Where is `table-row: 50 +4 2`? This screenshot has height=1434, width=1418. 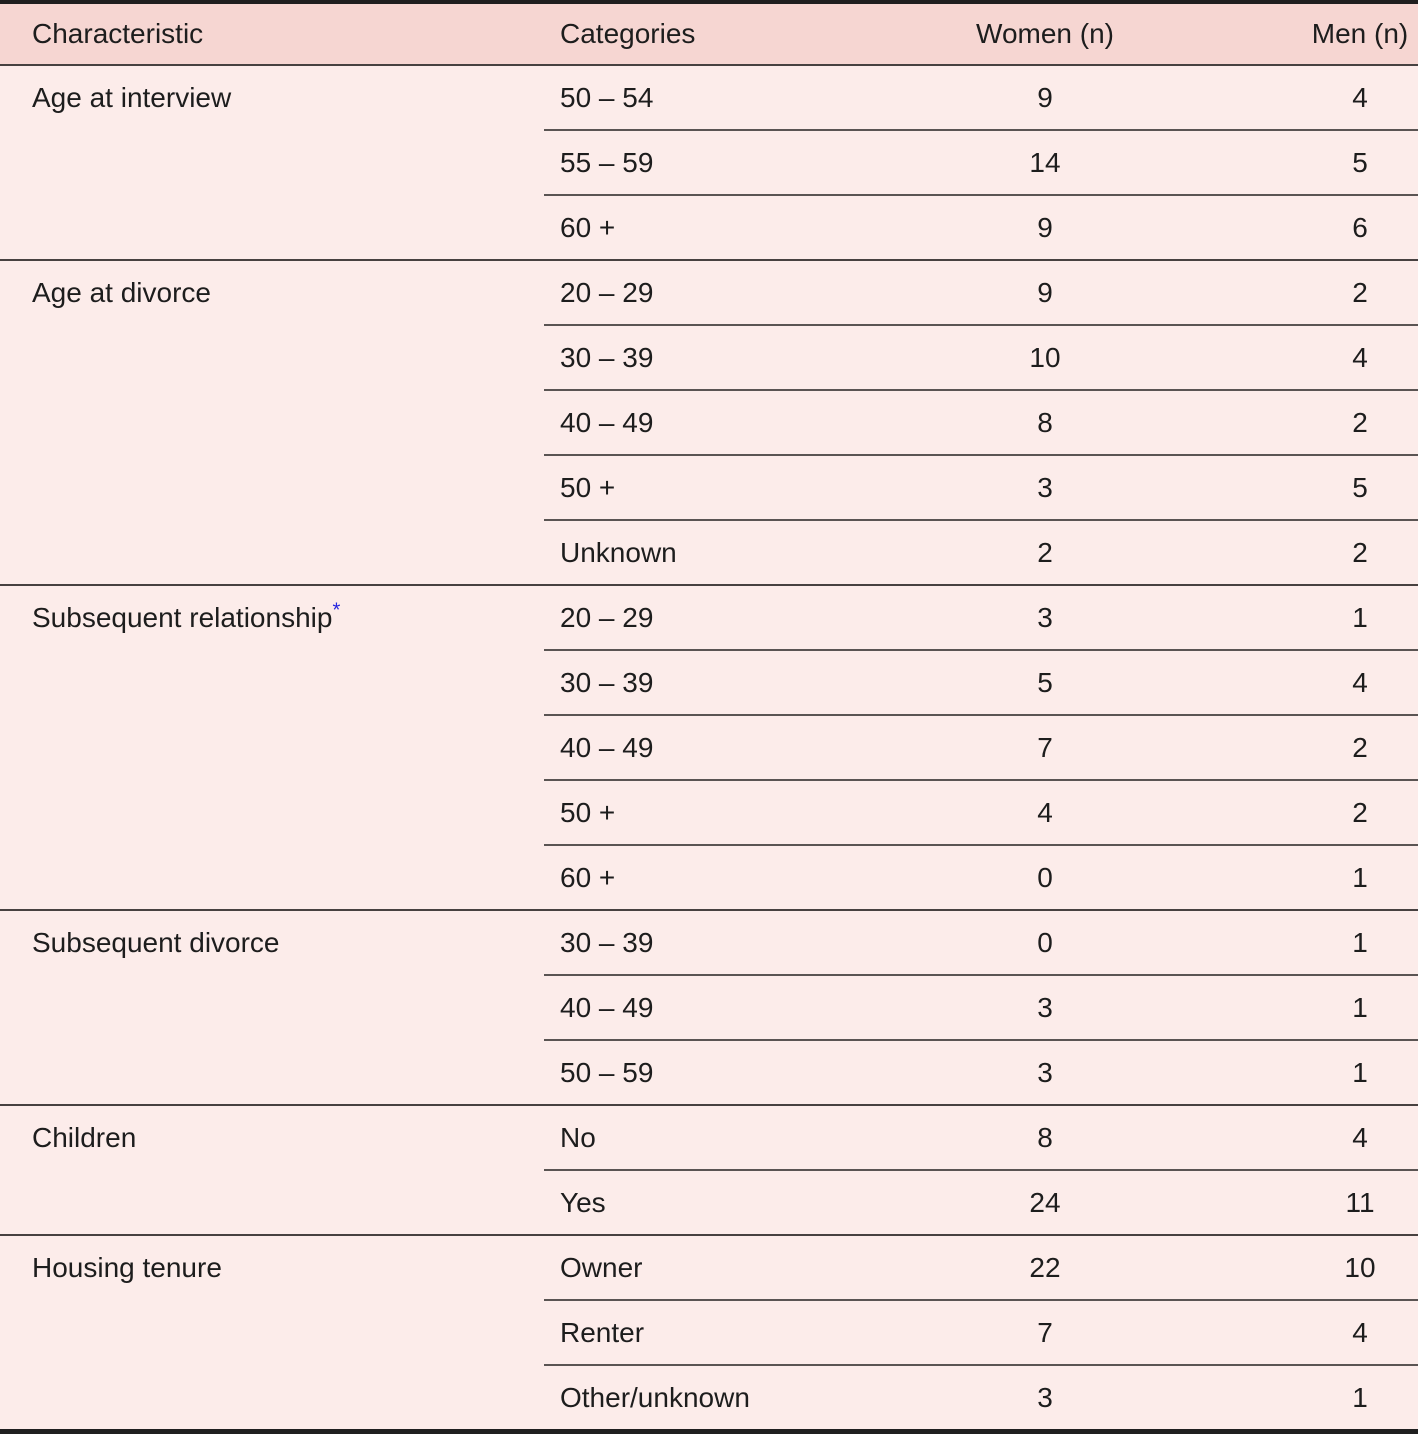 table-row: 50 +4 2 is located at coordinates (709, 812).